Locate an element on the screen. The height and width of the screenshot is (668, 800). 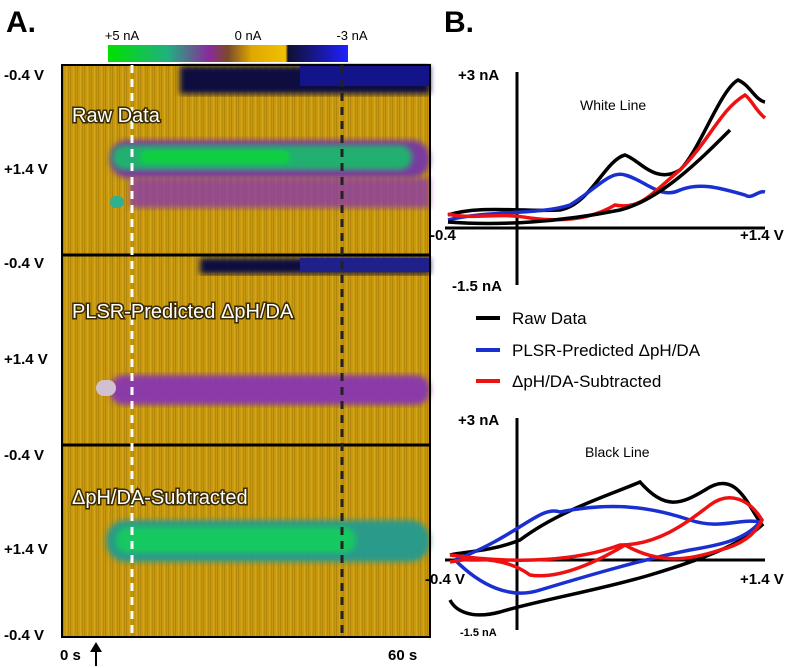
stim-arrow is located at coordinates (96, 654).